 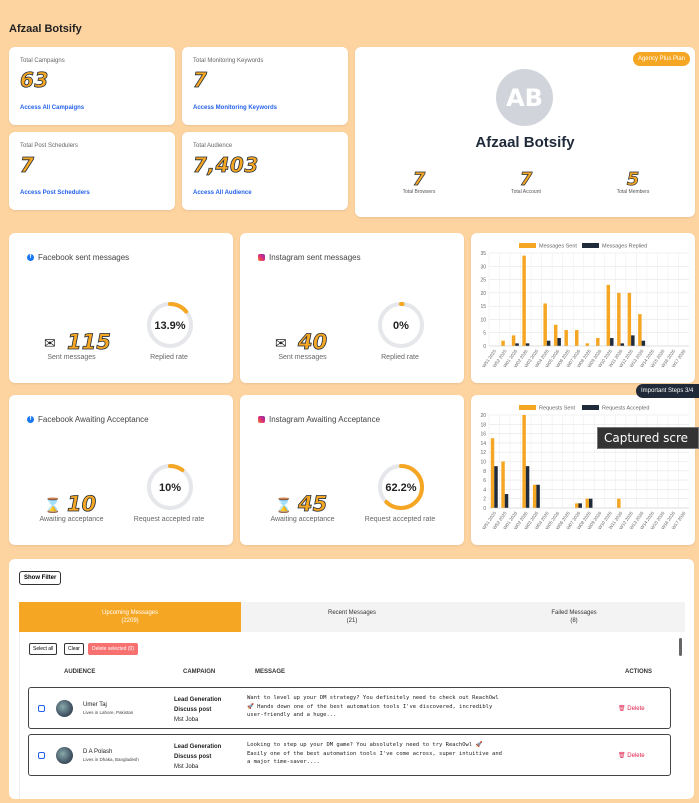 What do you see at coordinates (64, 708) in the screenshot?
I see `audience-avatar` at bounding box center [64, 708].